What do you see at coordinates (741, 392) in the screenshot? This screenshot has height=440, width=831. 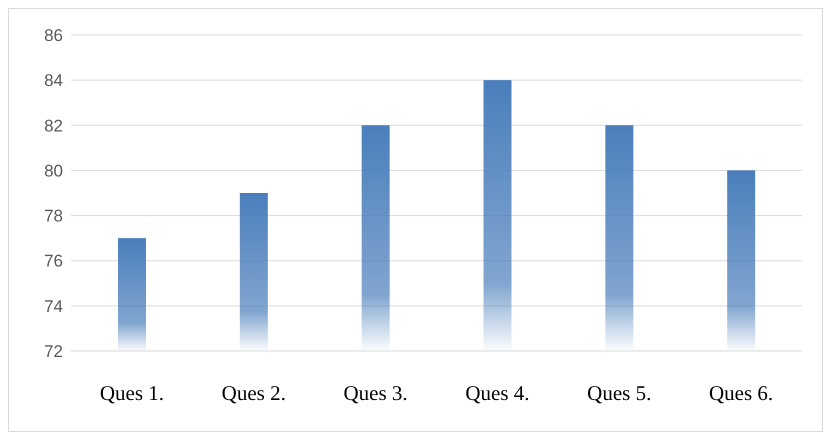 I see `x-tick-label: Ques 6.` at bounding box center [741, 392].